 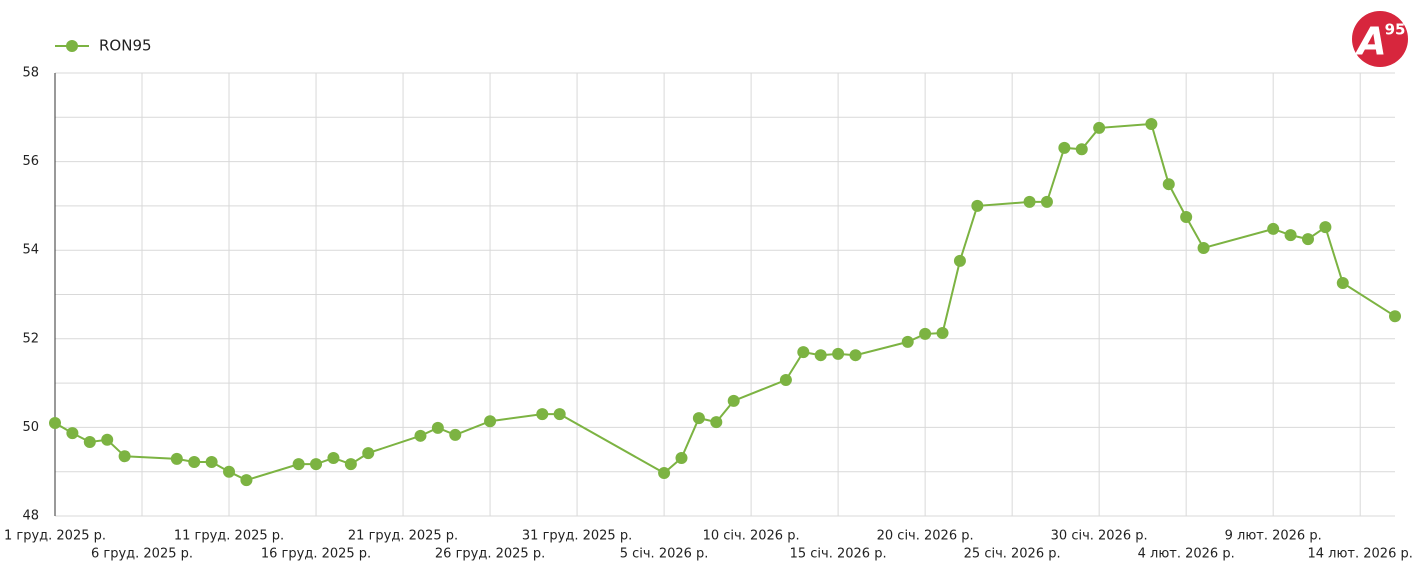 I want to click on x-tick-label: 1 груд. 2025 р., so click(x=55, y=536).